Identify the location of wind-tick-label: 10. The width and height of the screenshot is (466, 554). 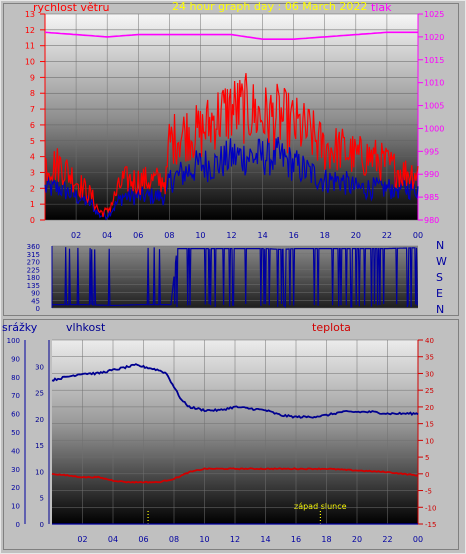
(30, 62).